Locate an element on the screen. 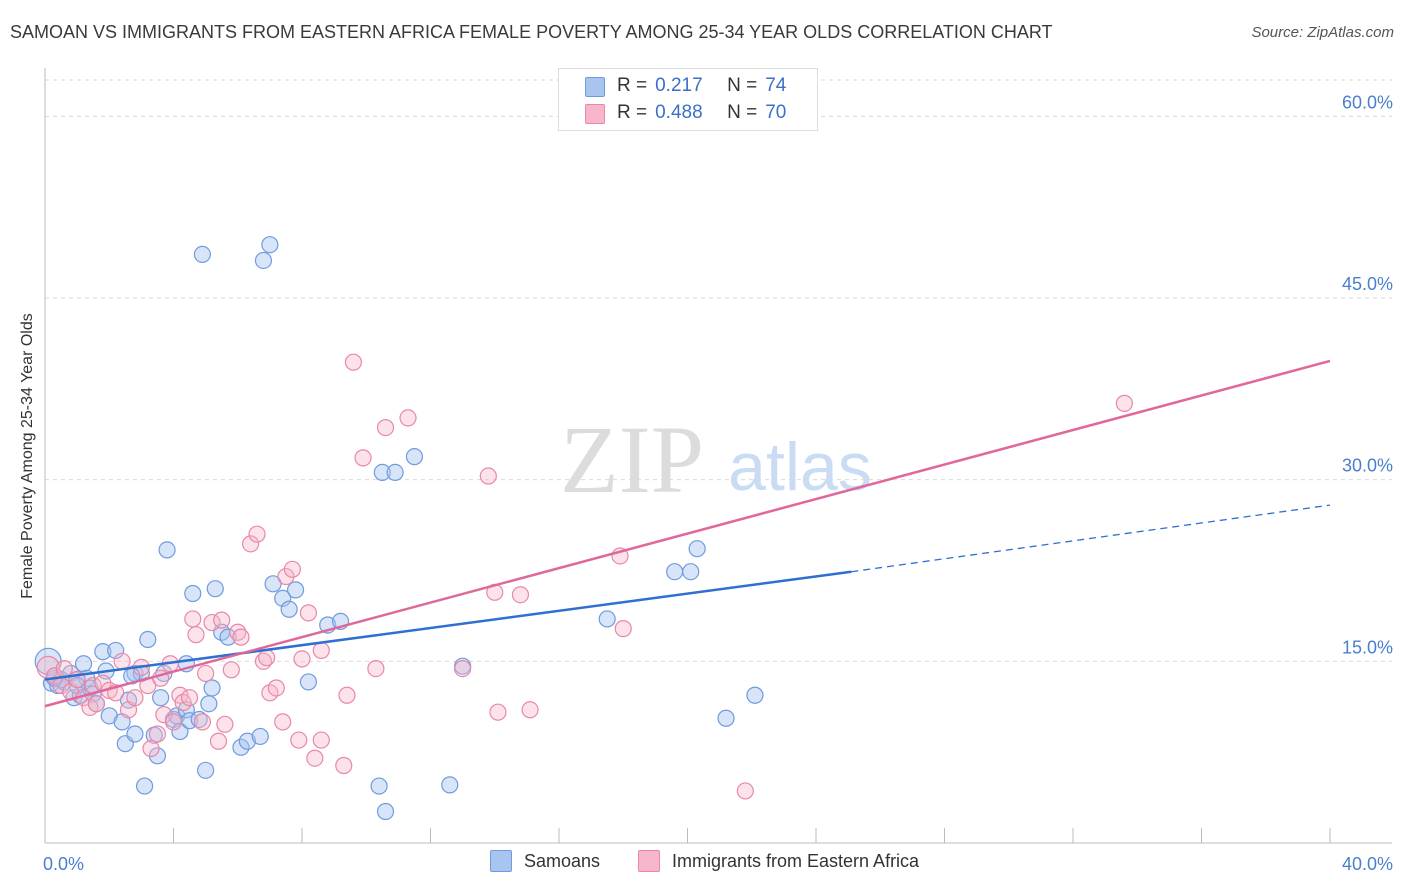  y-tick-label: 15.0% is located at coordinates (1367, 647).